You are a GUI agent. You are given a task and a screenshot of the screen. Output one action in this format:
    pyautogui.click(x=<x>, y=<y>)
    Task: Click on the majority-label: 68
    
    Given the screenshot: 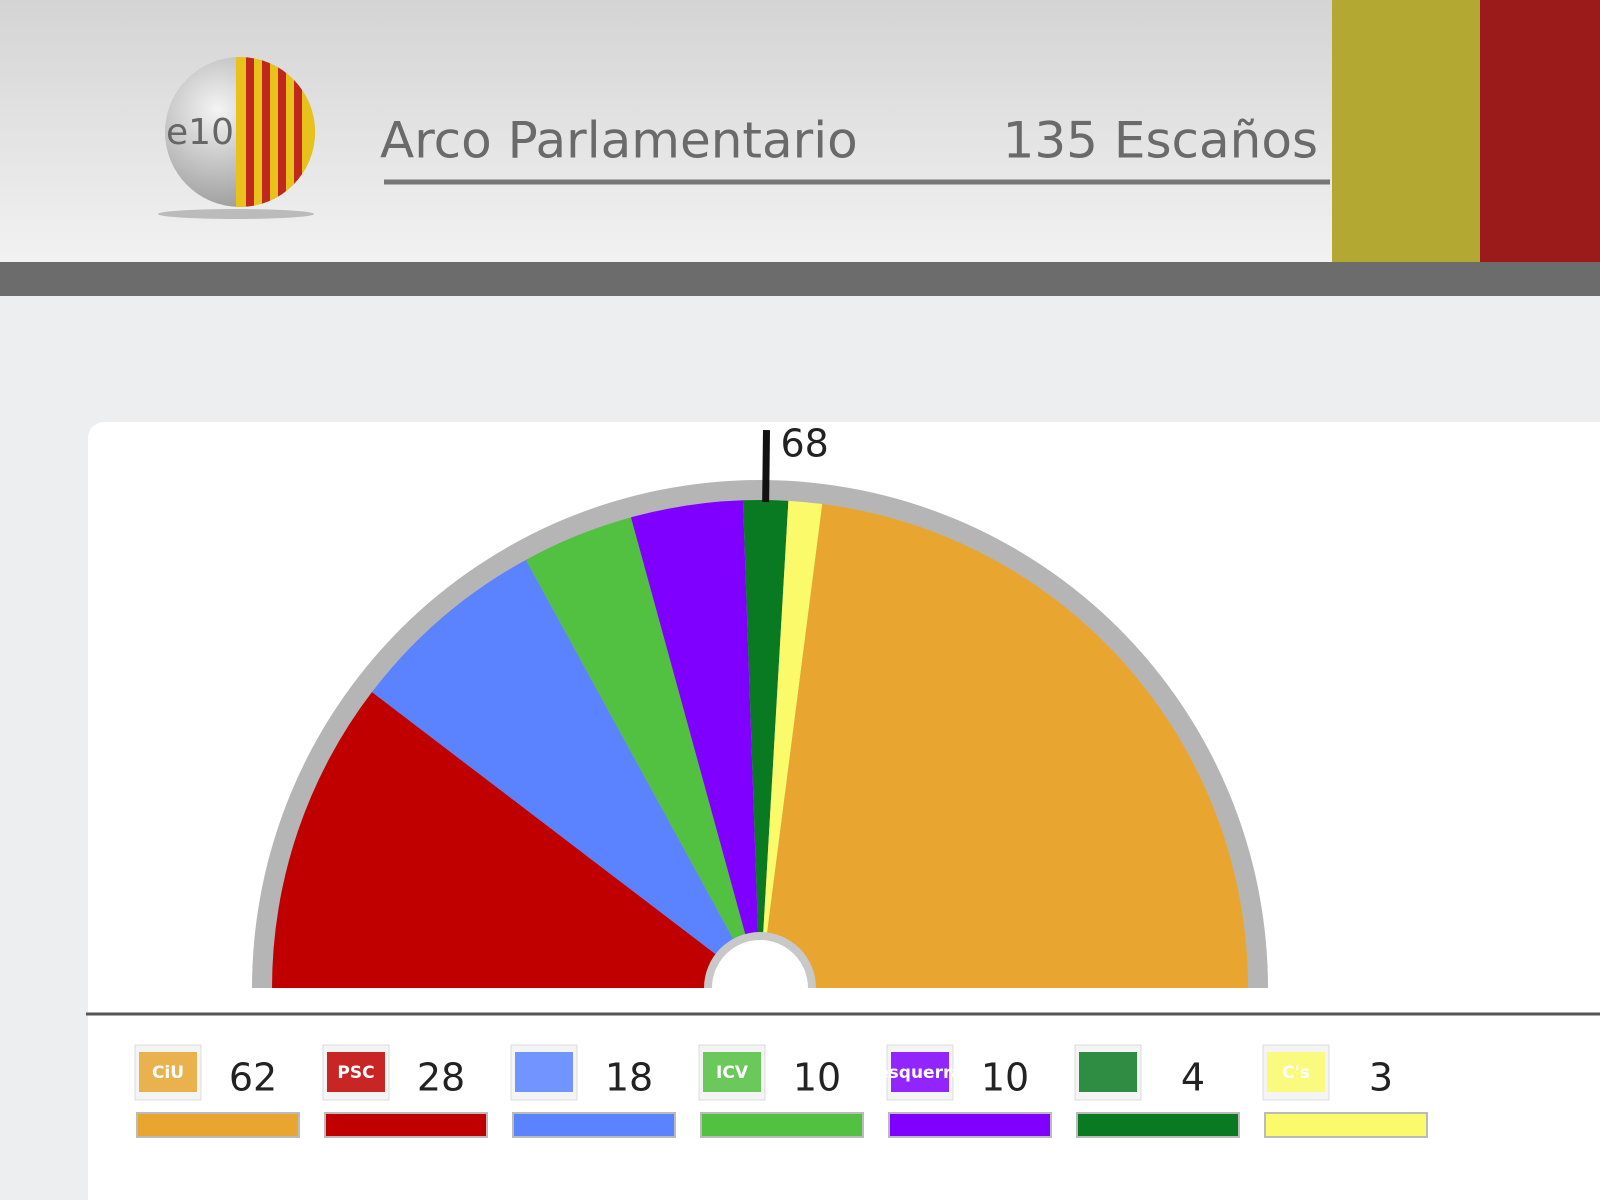 What is the action you would take?
    pyautogui.click(x=804, y=444)
    